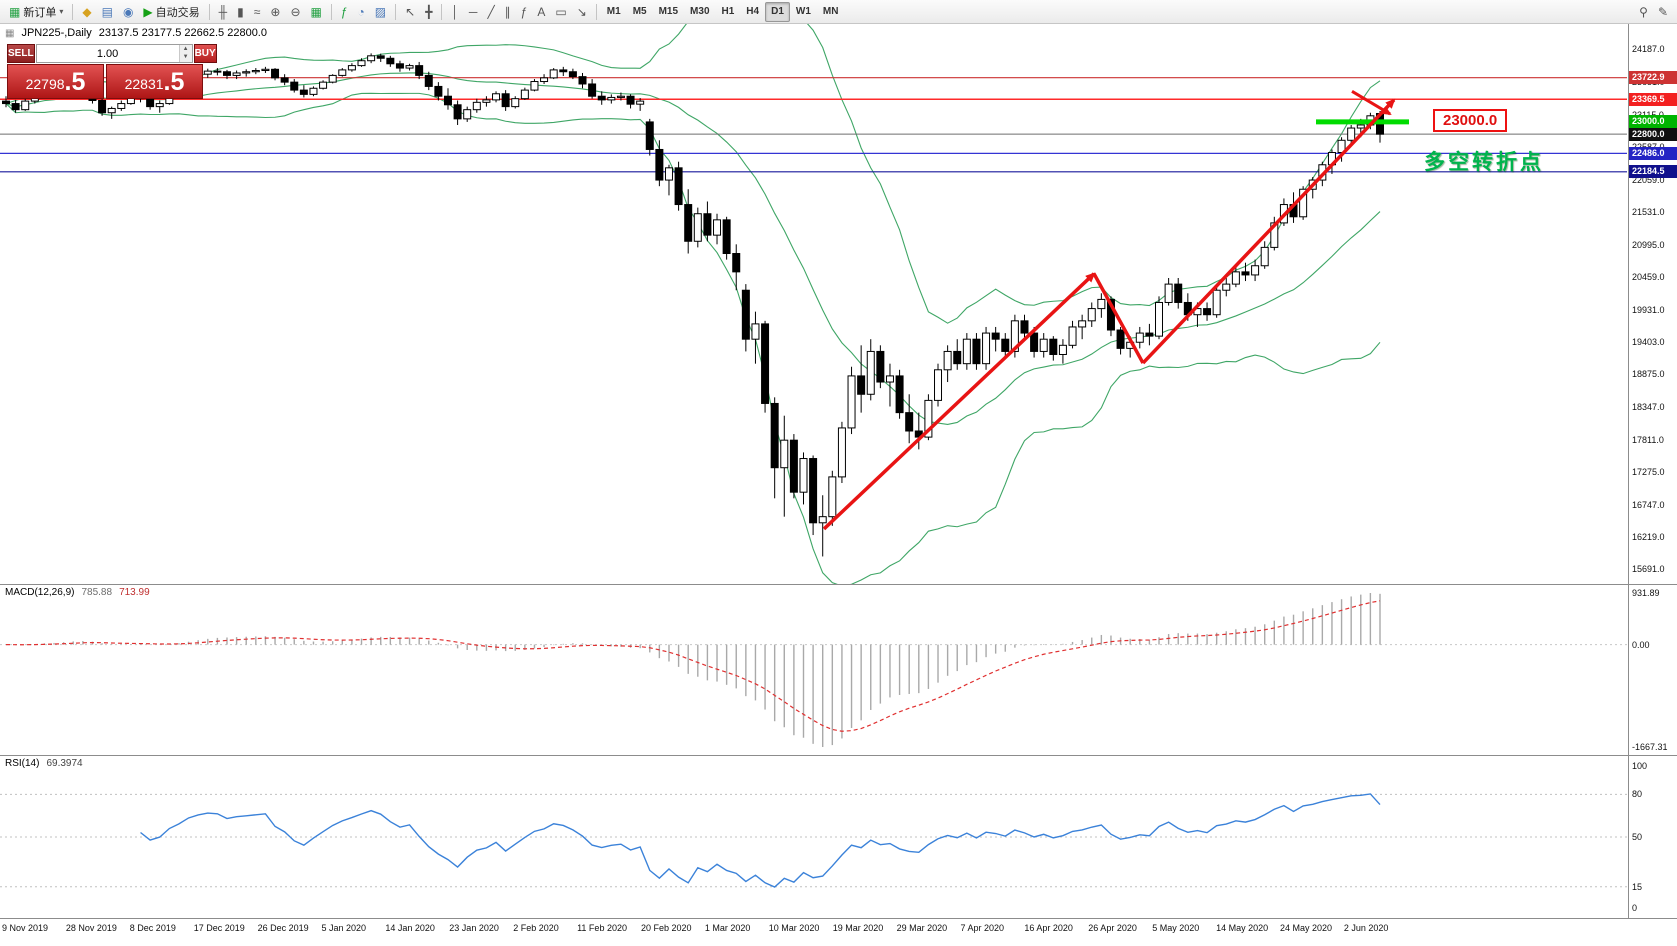  I want to click on toolbar-line-chart: ≈, so click(257, 12).